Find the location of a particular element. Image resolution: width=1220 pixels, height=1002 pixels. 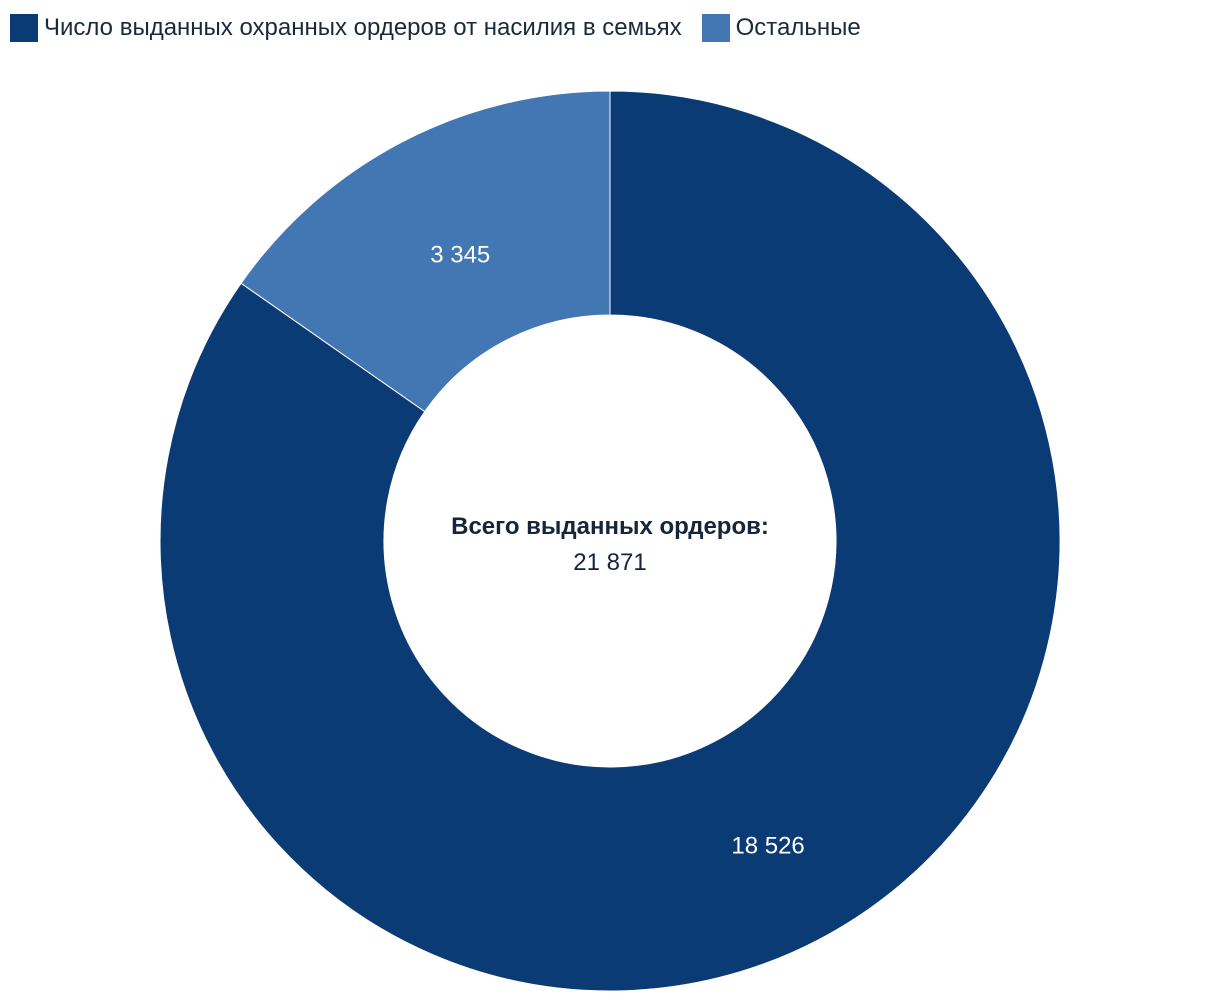

center-value: 21 871 is located at coordinates (609, 562).